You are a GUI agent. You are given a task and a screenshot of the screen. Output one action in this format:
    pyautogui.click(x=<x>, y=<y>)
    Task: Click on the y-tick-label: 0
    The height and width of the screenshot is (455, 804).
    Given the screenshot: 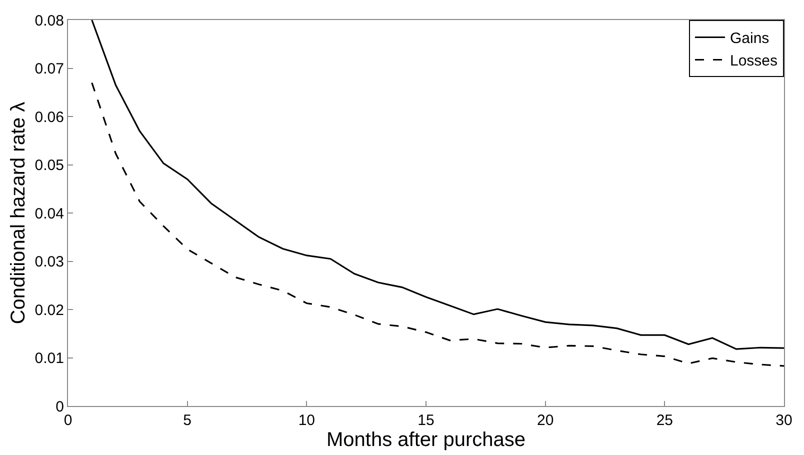 What is the action you would take?
    pyautogui.click(x=60, y=407)
    